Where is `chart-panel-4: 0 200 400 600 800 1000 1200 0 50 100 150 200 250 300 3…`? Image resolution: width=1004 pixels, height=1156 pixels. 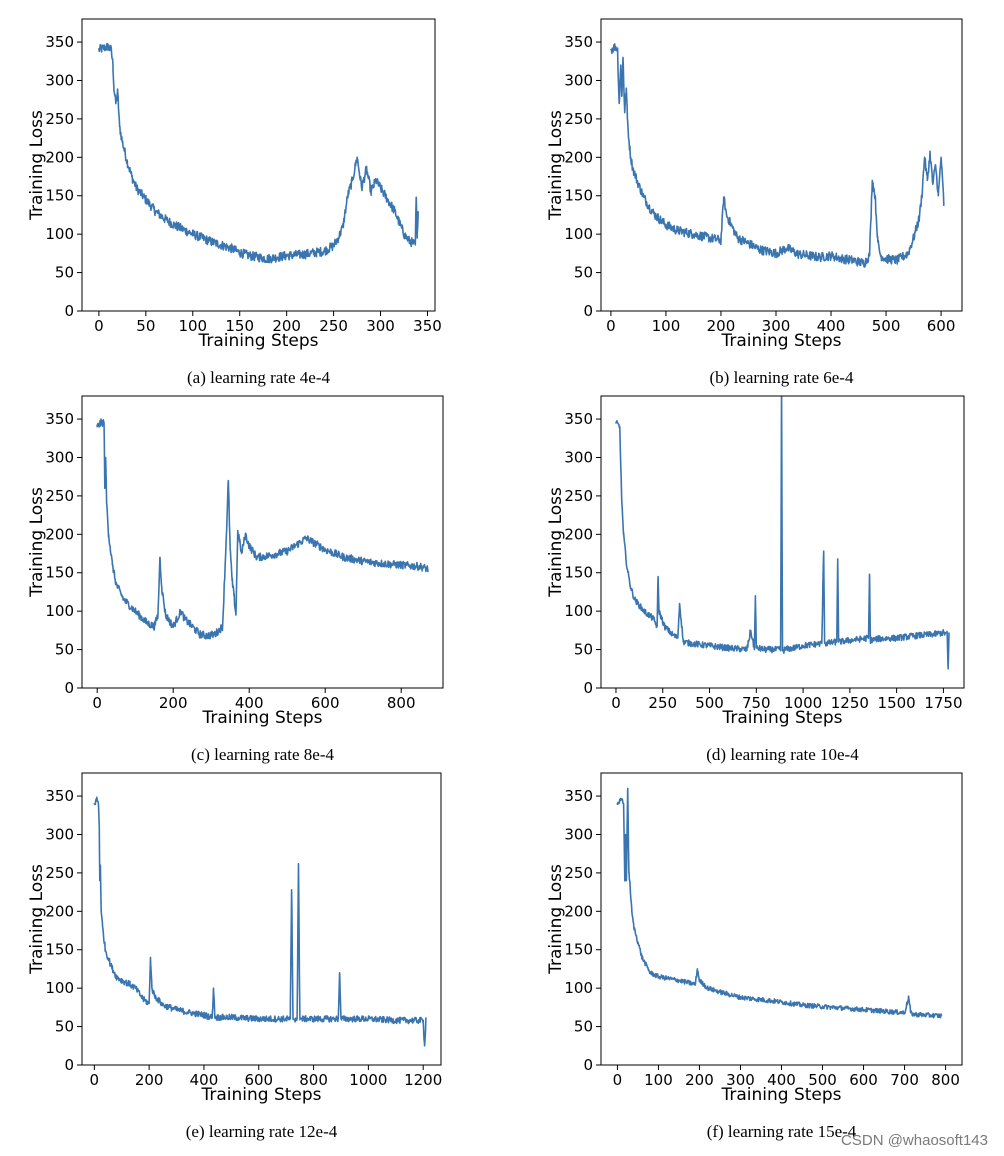
chart-panel-4: 0 200 400 600 800 1000 1200 0 50 100 150 200 250 300 3… is located at coordinates (234, 956).